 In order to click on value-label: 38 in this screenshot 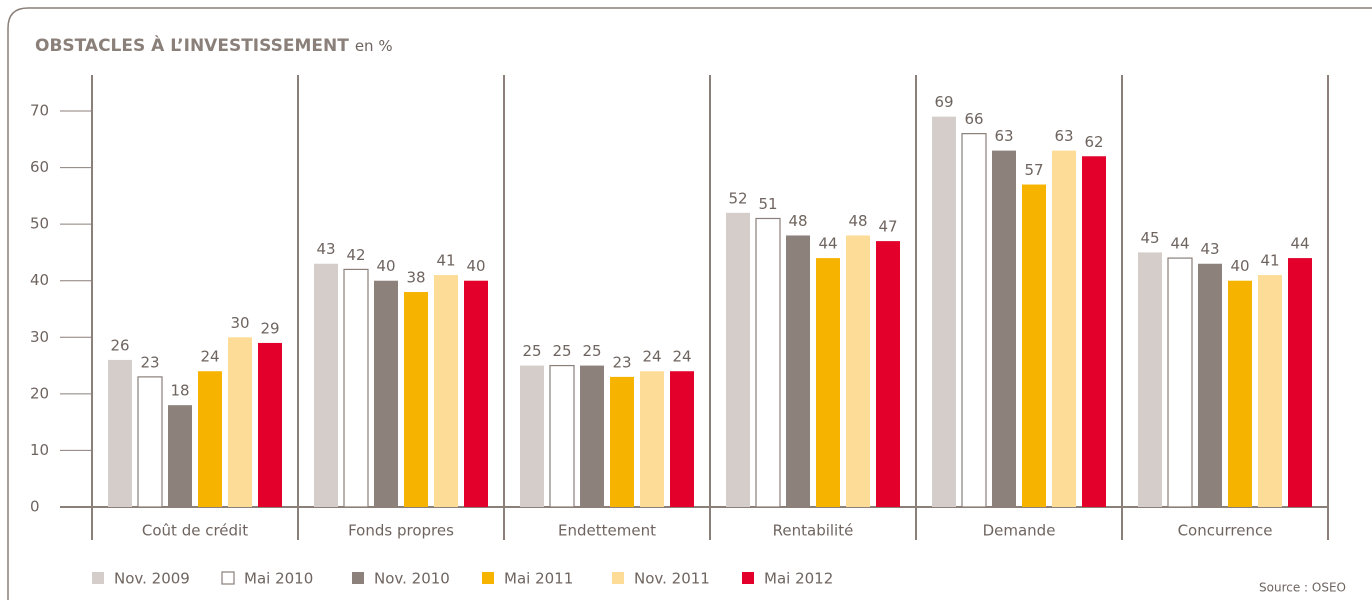, I will do `click(415, 278)`.